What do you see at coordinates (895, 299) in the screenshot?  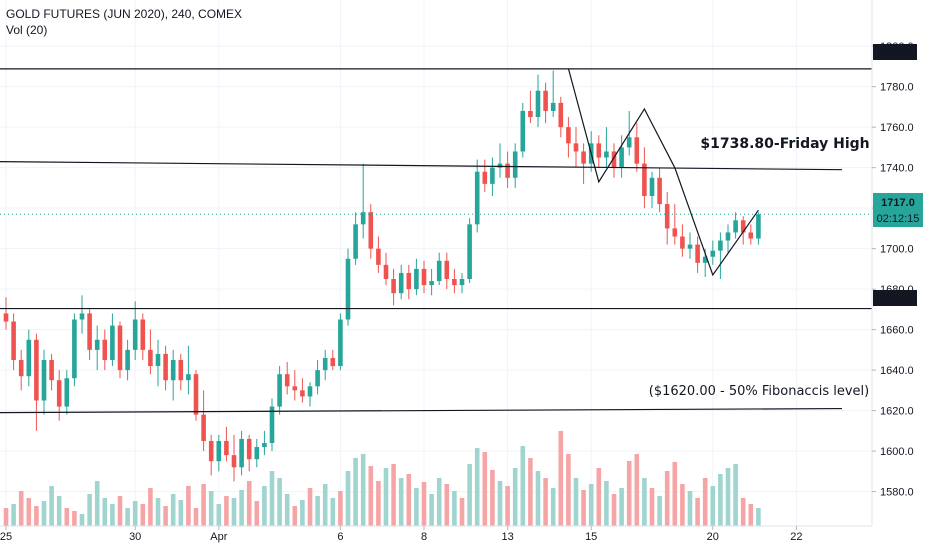 I see `price-tag-1670-label: 1670.4` at bounding box center [895, 299].